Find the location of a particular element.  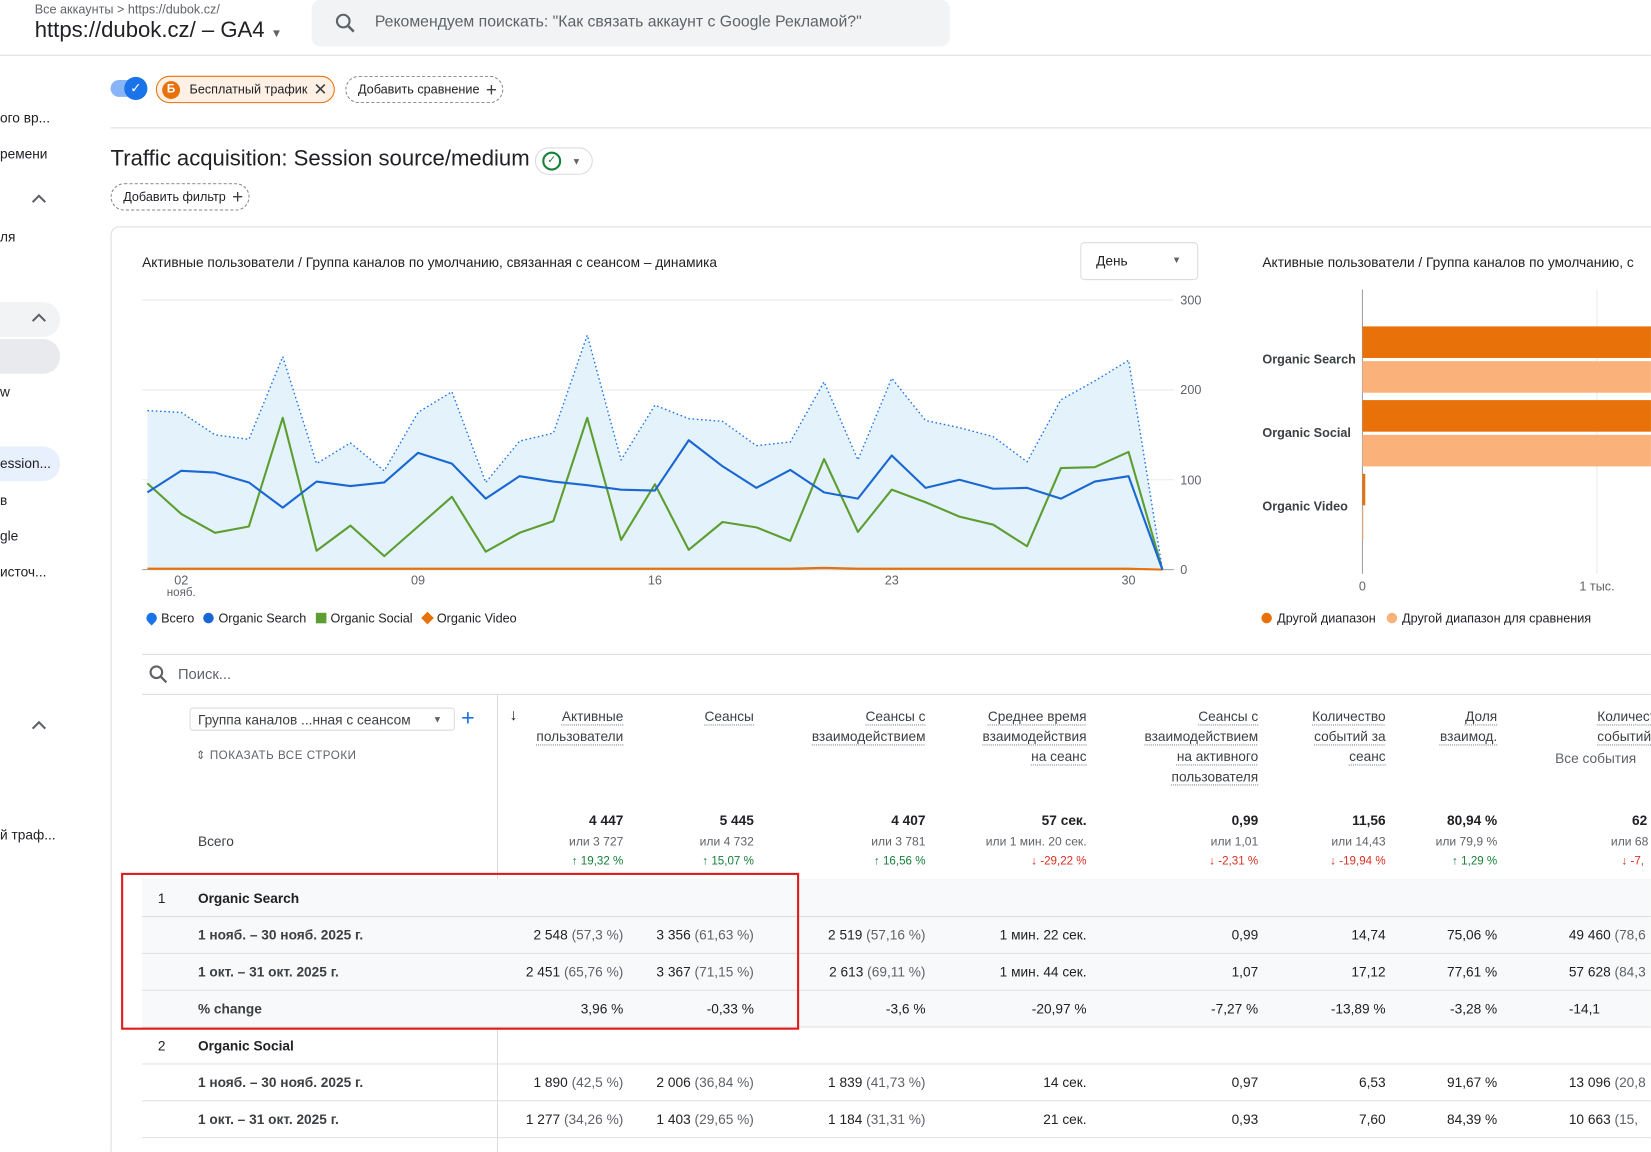

line-series is located at coordinates (655, 568).